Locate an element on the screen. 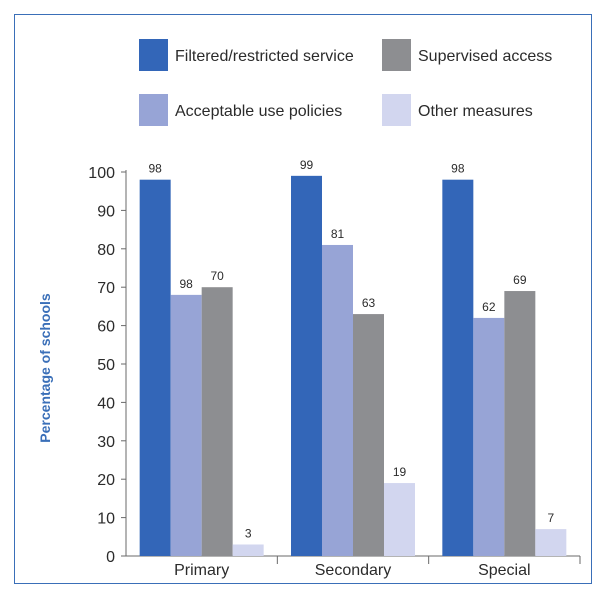 The width and height of the screenshot is (600, 592). x-tick-label-secondary: Secondary is located at coordinates (353, 570).